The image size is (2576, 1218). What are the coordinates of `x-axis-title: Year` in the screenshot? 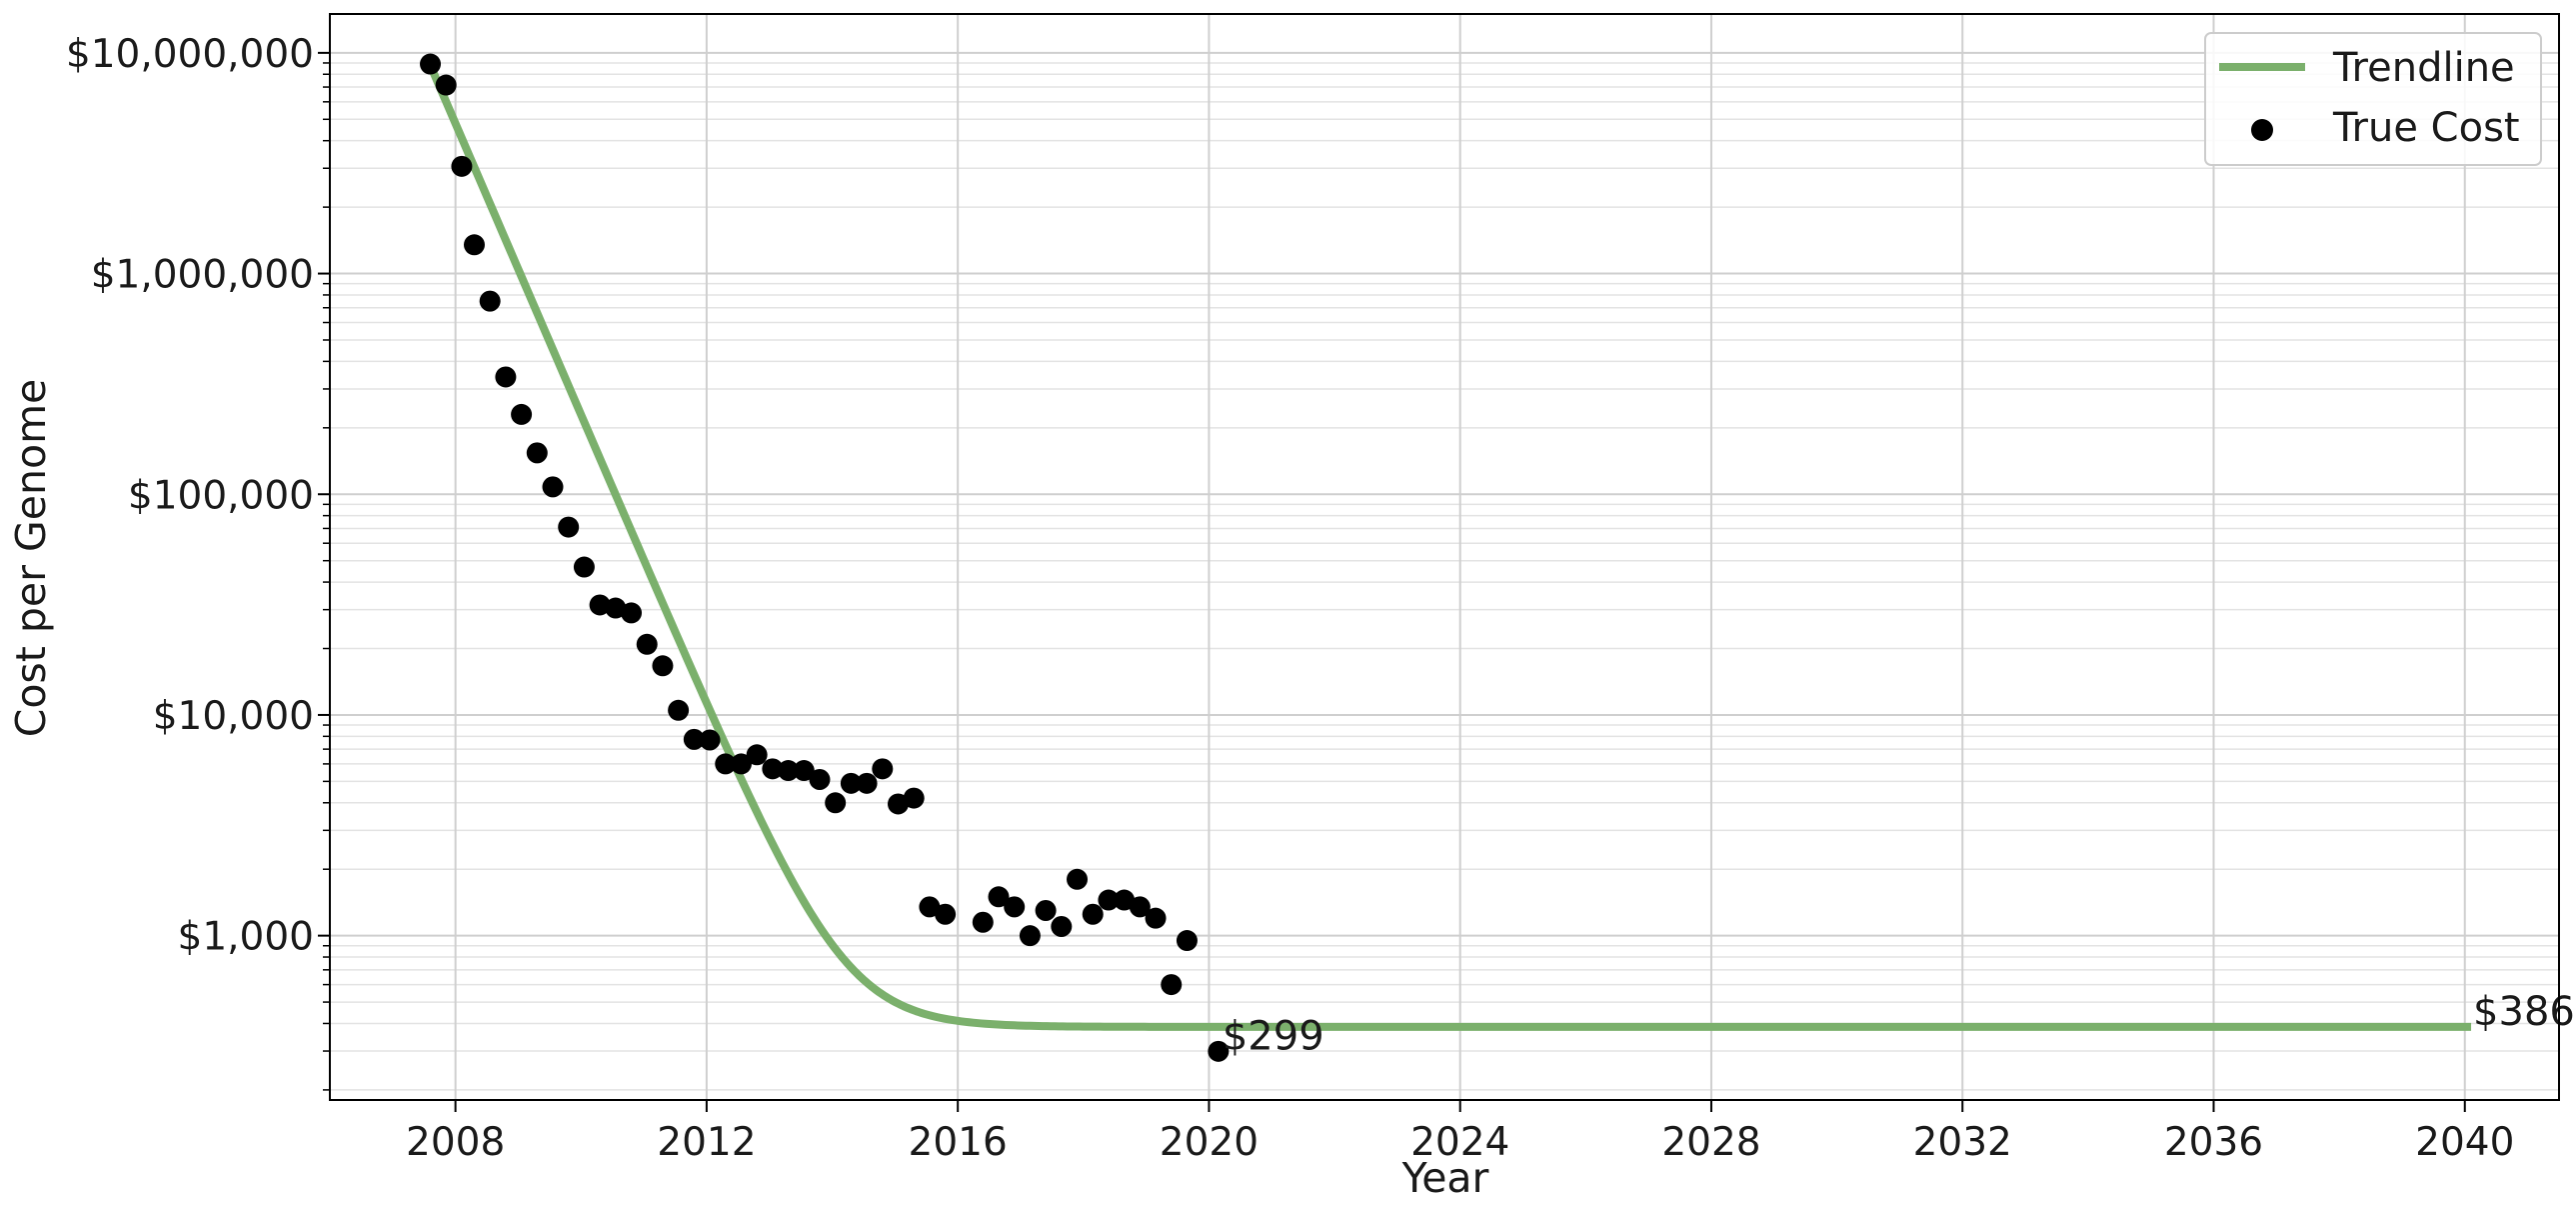 It's located at (1445, 1178).